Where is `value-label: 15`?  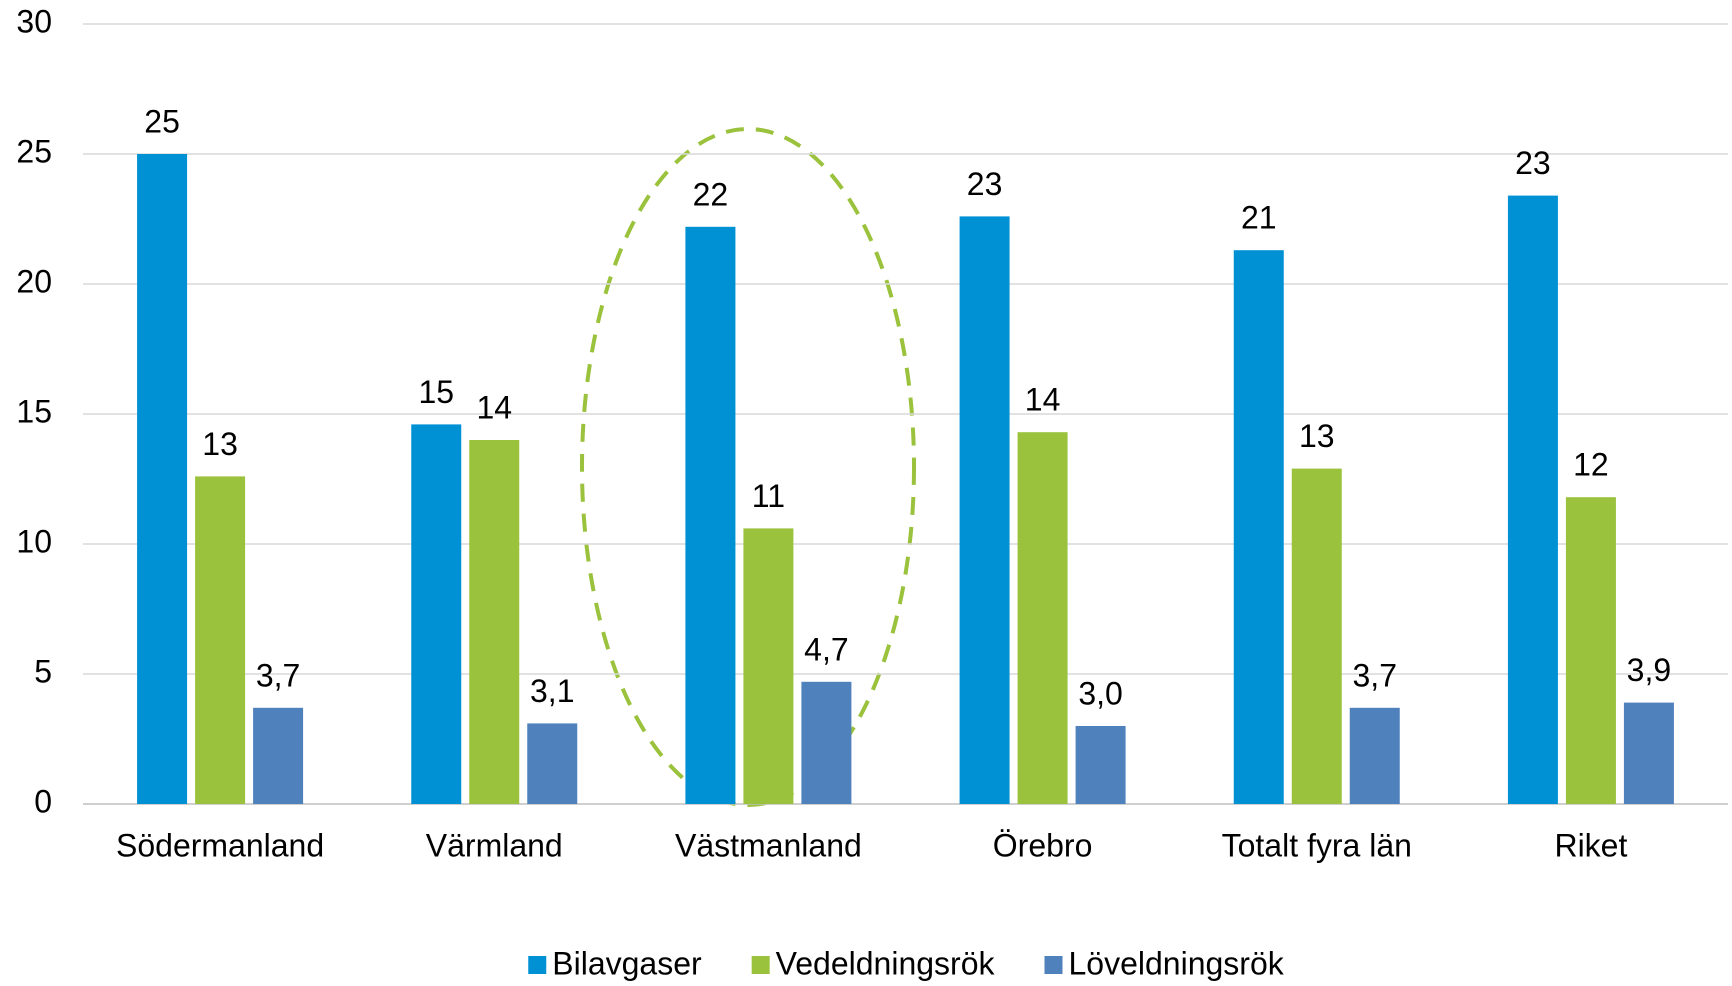 value-label: 15 is located at coordinates (436, 392).